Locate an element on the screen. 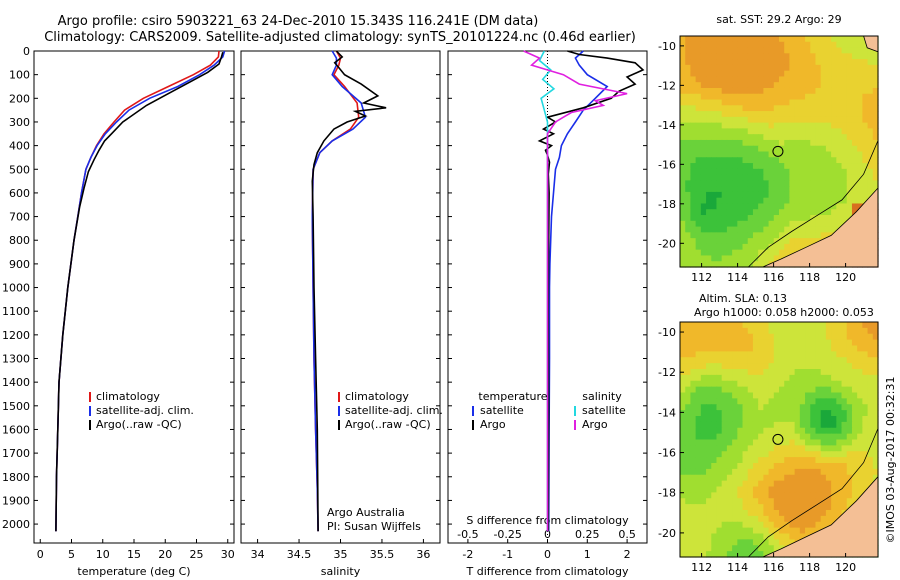 The image size is (900, 580). temperature-xtick-label: 25 is located at coordinates (197, 554).